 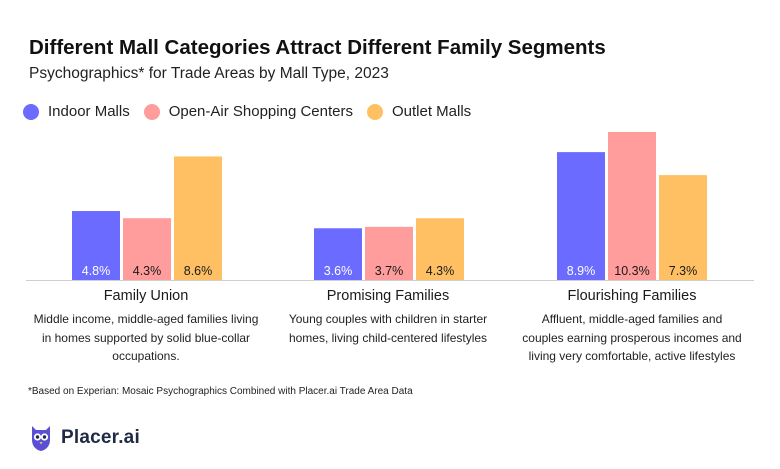 I want to click on bar-value-label: 8.9%, so click(x=581, y=271).